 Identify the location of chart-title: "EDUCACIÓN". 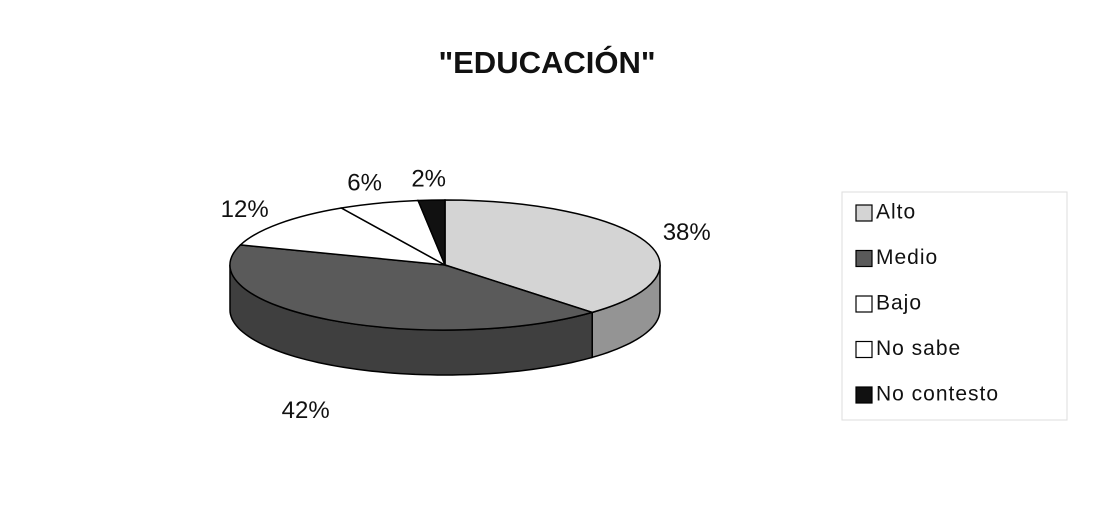
(546, 62).